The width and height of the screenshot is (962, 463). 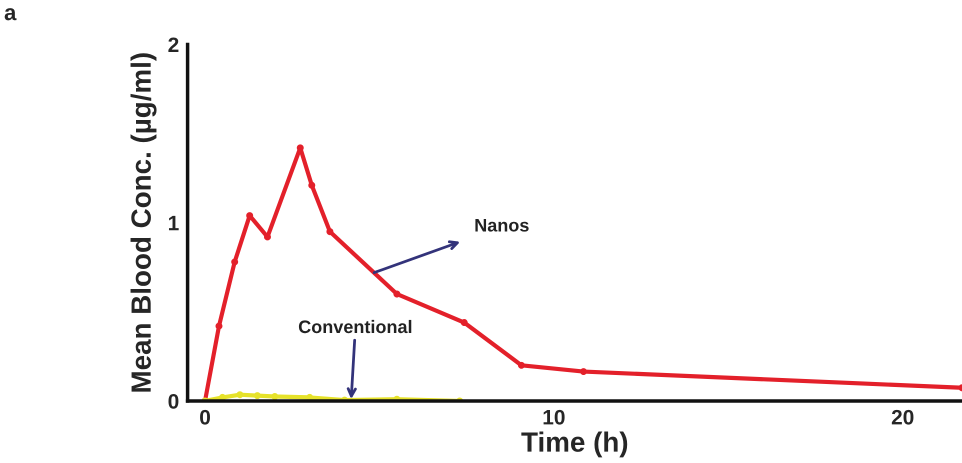 I want to click on x-tick-label: 0, so click(x=205, y=417).